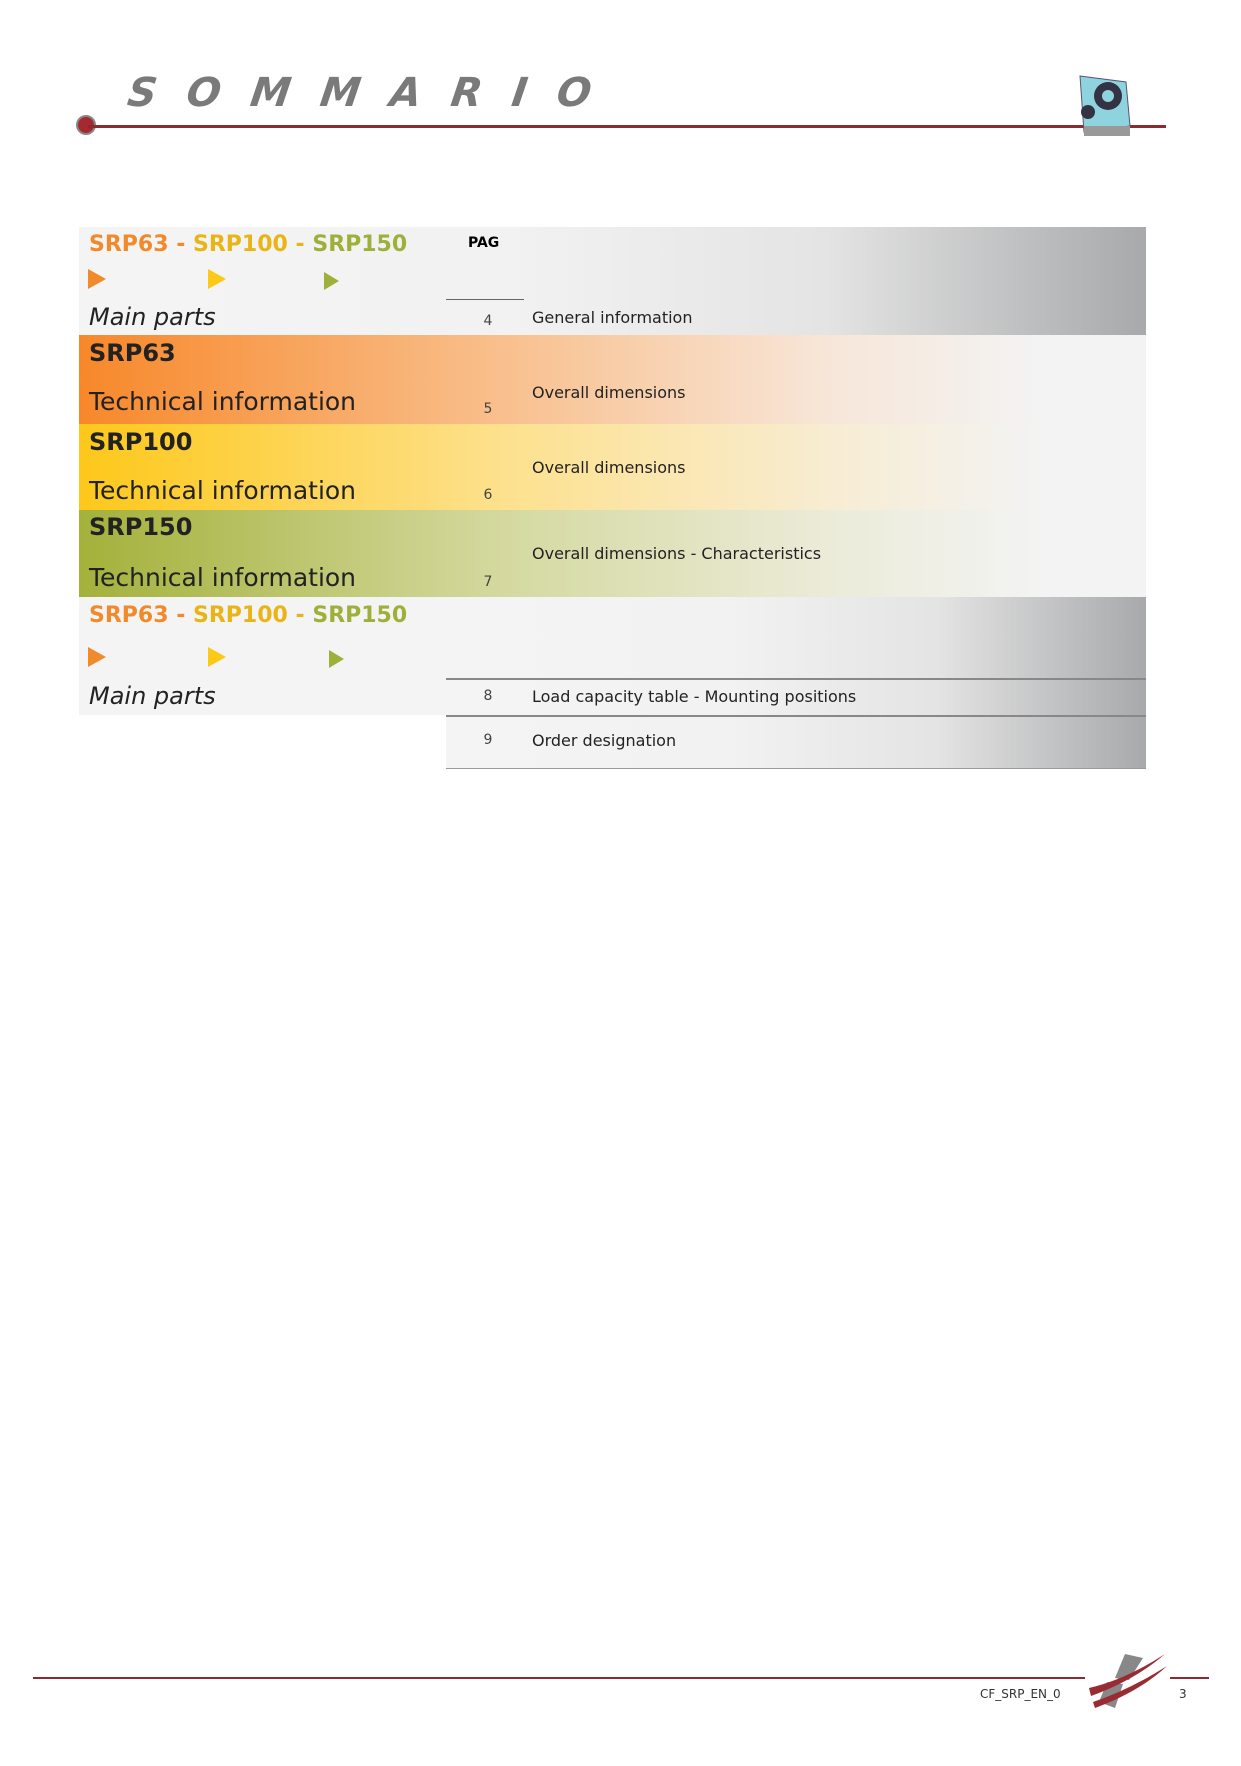  Describe the element at coordinates (132, 353) in the screenshot. I see `series-title: SRP63` at that location.